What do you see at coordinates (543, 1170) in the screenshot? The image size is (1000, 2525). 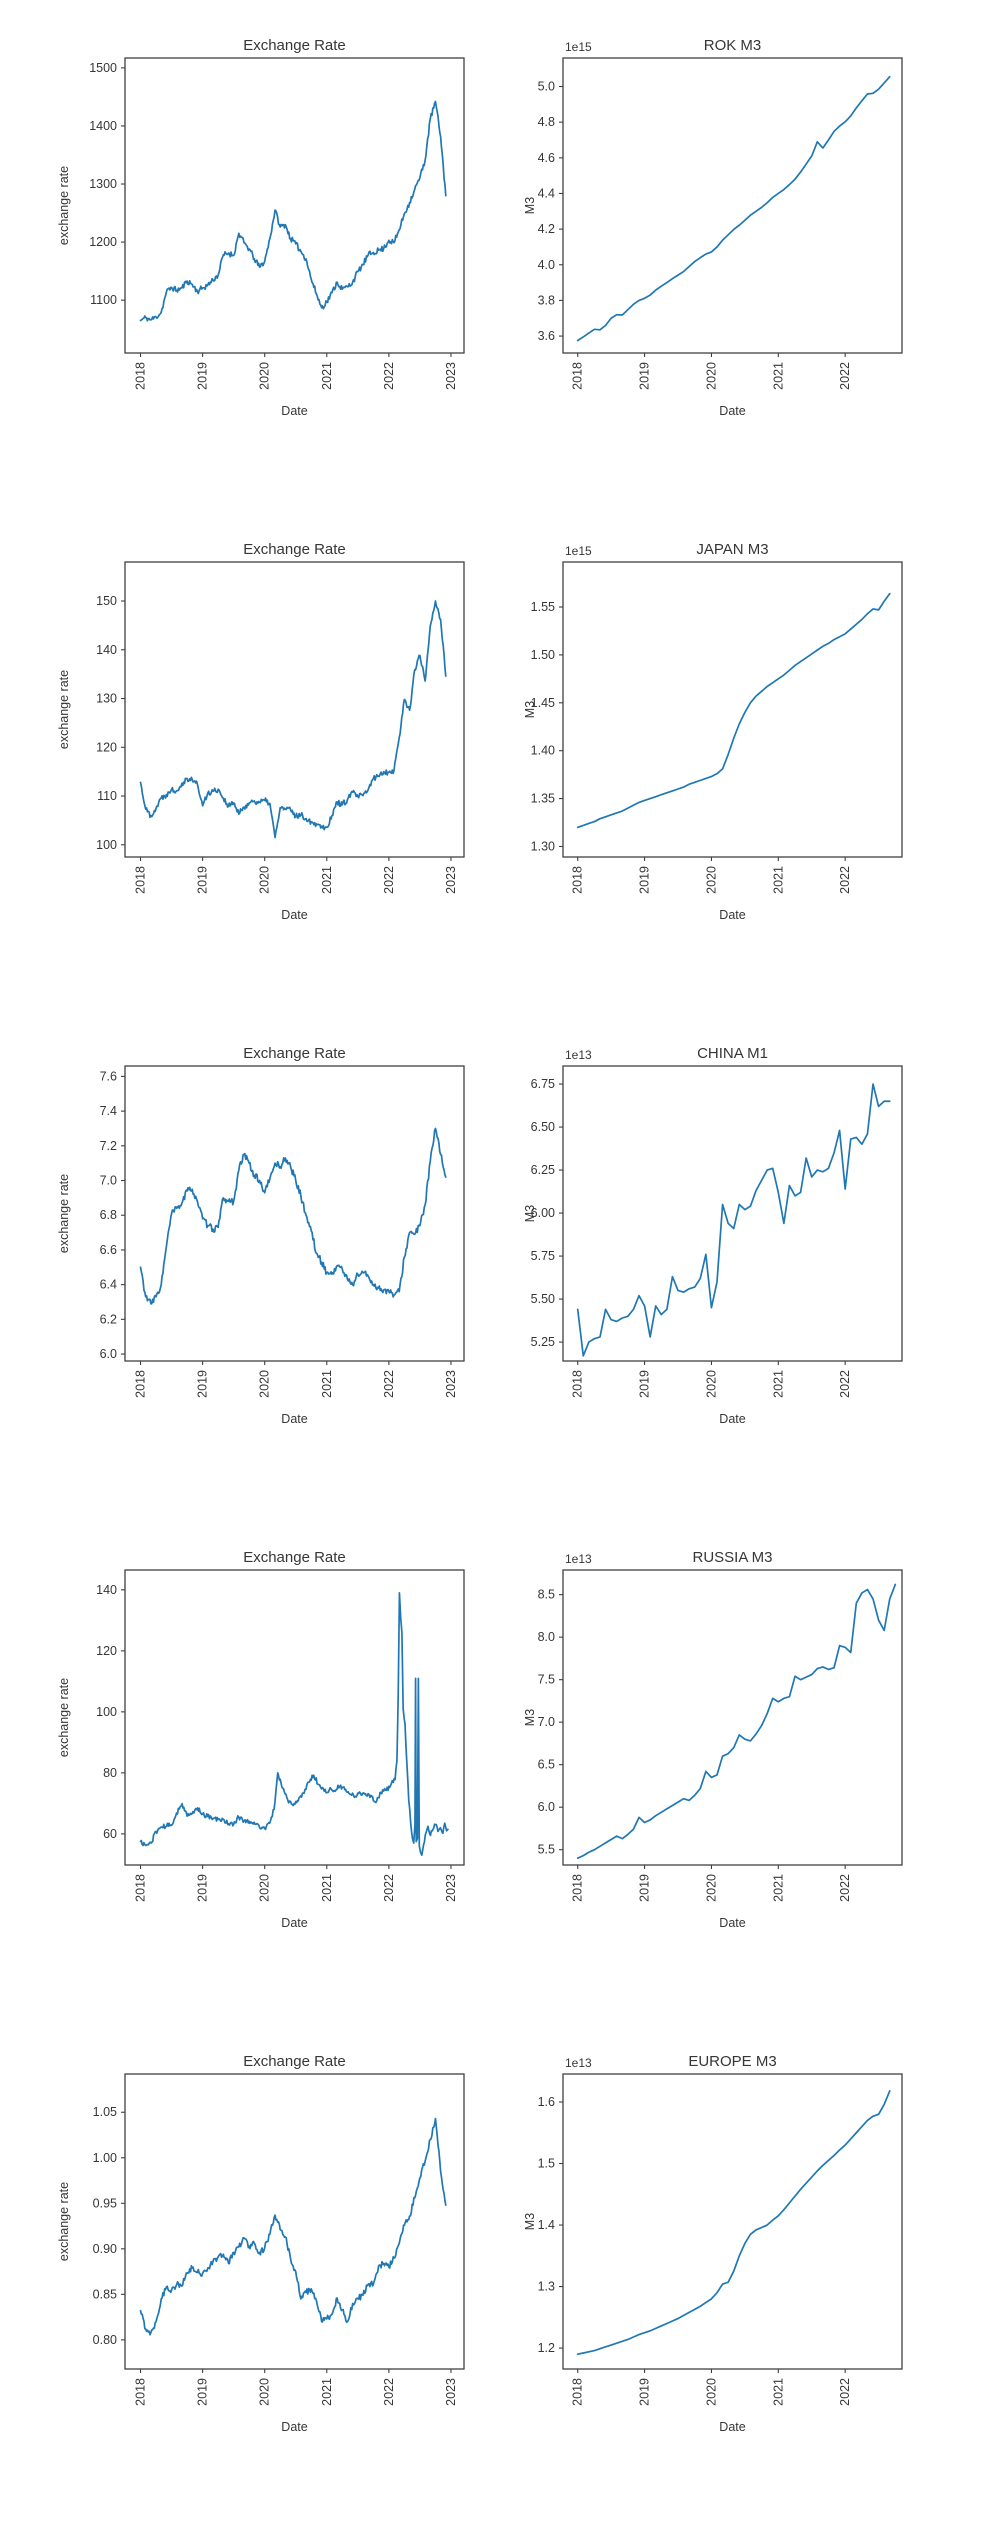 I see `y-tick-label: 6.25` at bounding box center [543, 1170].